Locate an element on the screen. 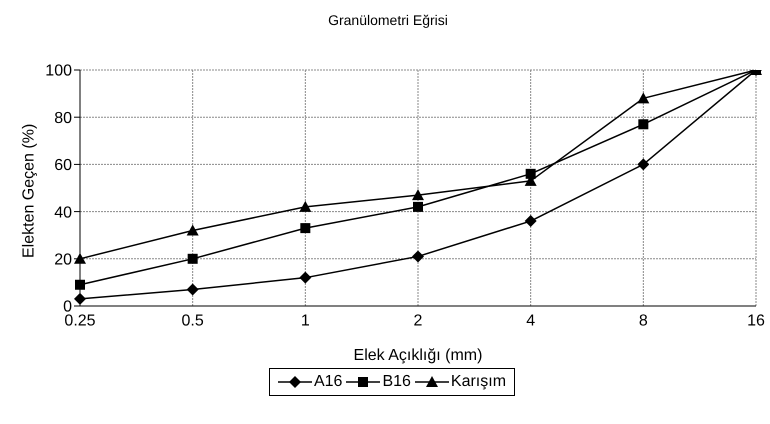 This screenshot has height=424, width=770. x-tick-label: 1 is located at coordinates (305, 321).